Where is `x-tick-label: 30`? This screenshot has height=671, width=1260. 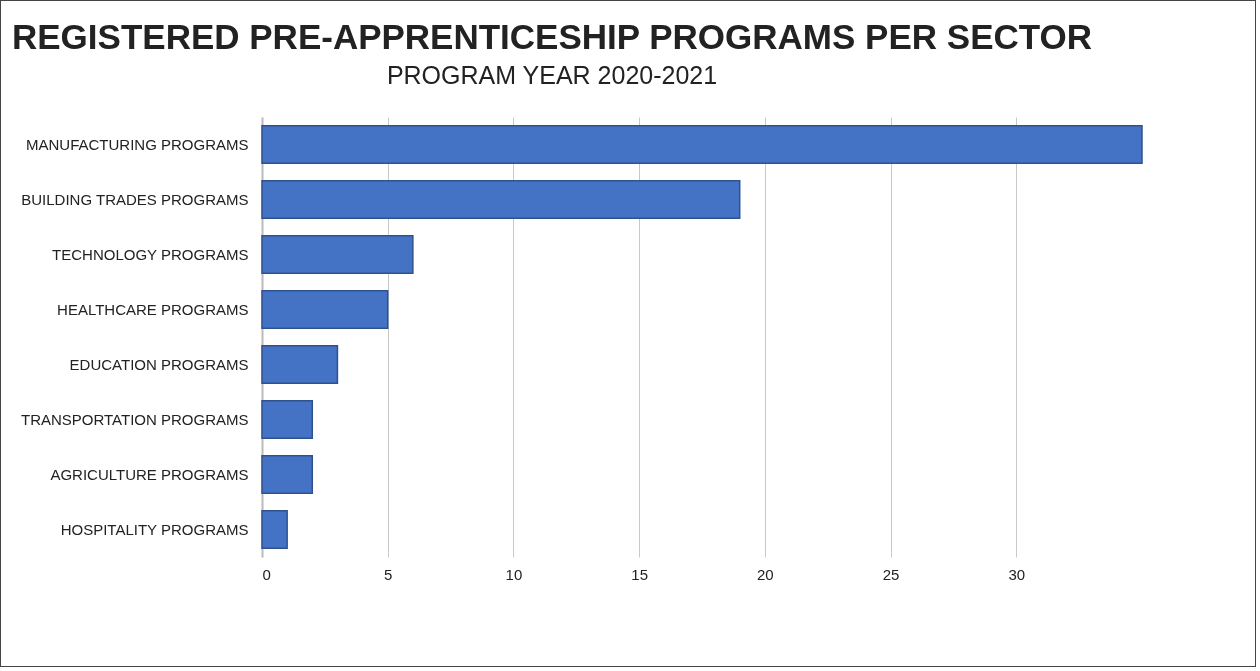 x-tick-label: 30 is located at coordinates (1017, 574).